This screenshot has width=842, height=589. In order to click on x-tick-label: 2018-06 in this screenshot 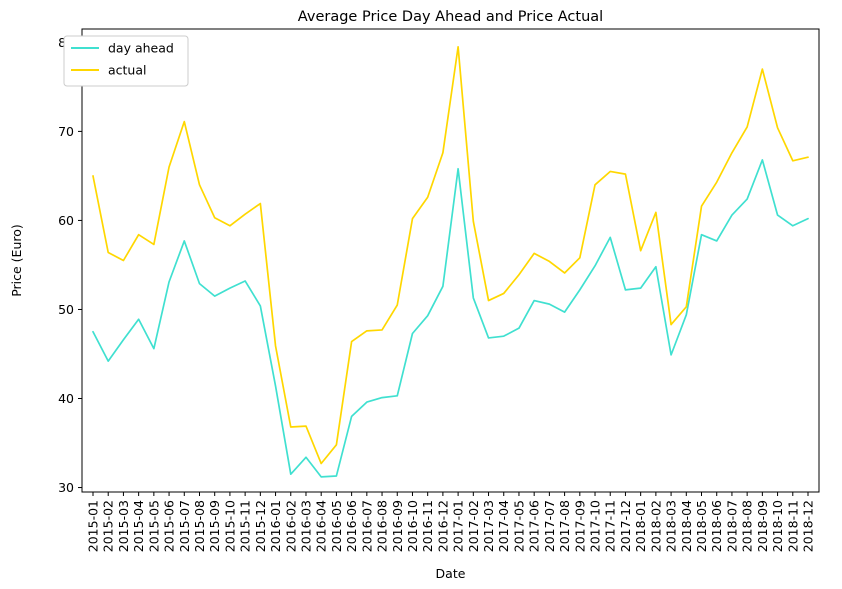, I will do `click(716, 526)`.